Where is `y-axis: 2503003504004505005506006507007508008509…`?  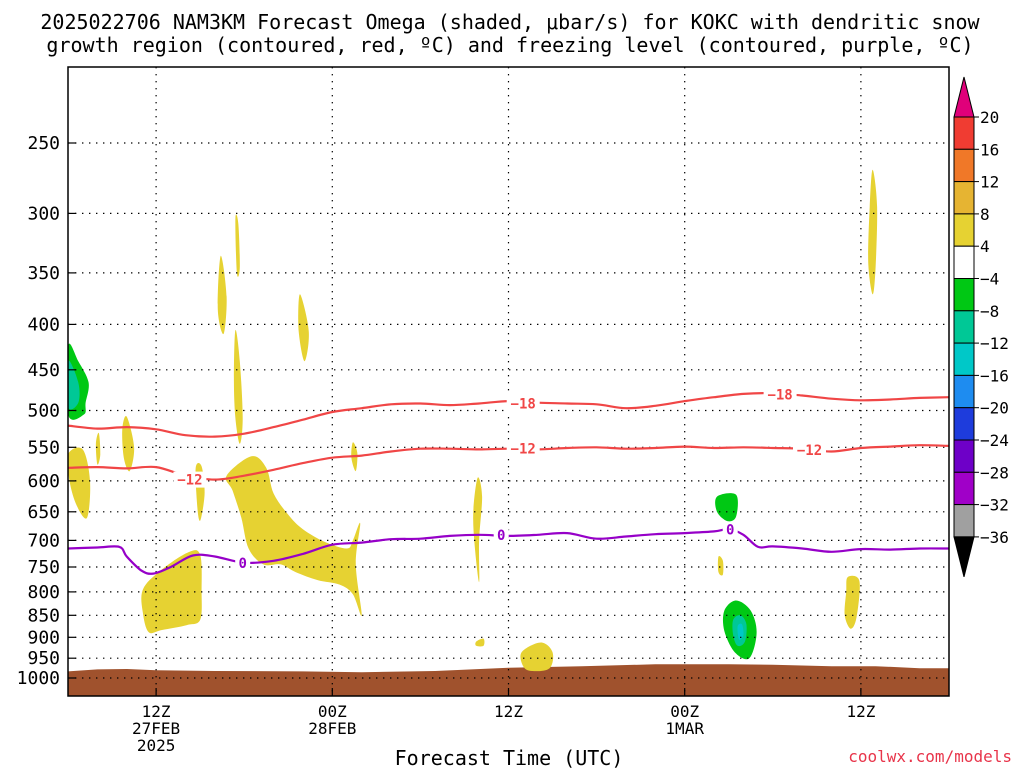
y-axis: 2503003504004505005506006507007508008509… is located at coordinates (46, 411).